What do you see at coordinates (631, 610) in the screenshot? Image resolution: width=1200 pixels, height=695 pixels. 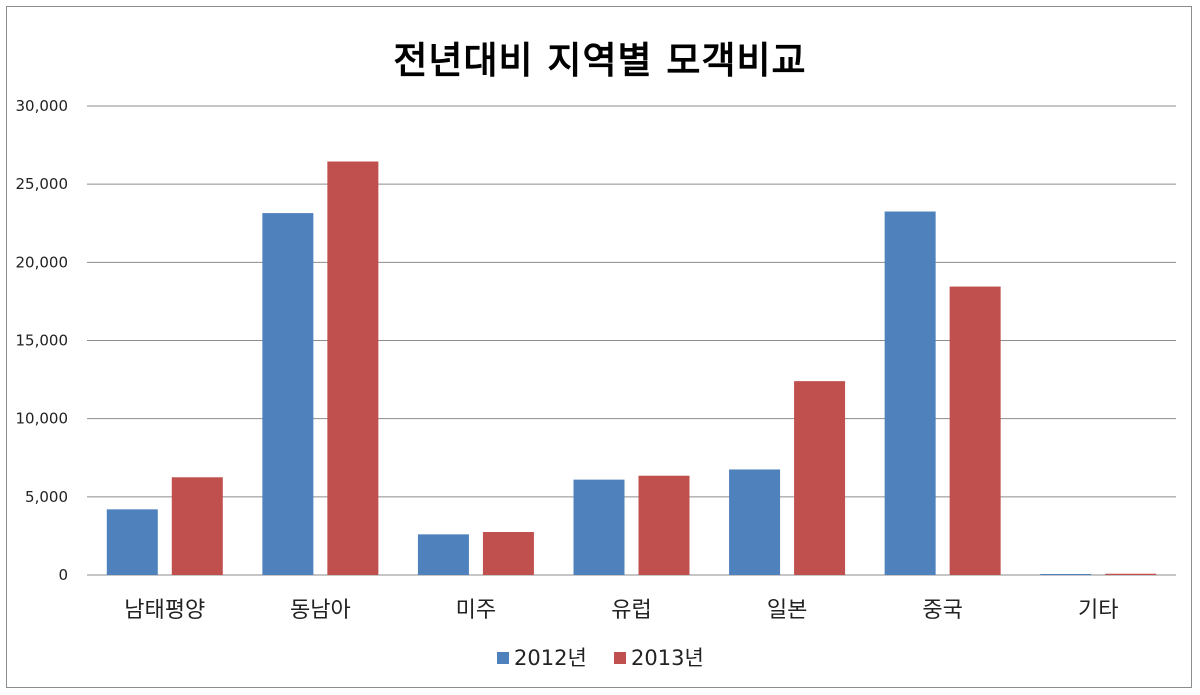 I see `x-category-label: 유럽` at bounding box center [631, 610].